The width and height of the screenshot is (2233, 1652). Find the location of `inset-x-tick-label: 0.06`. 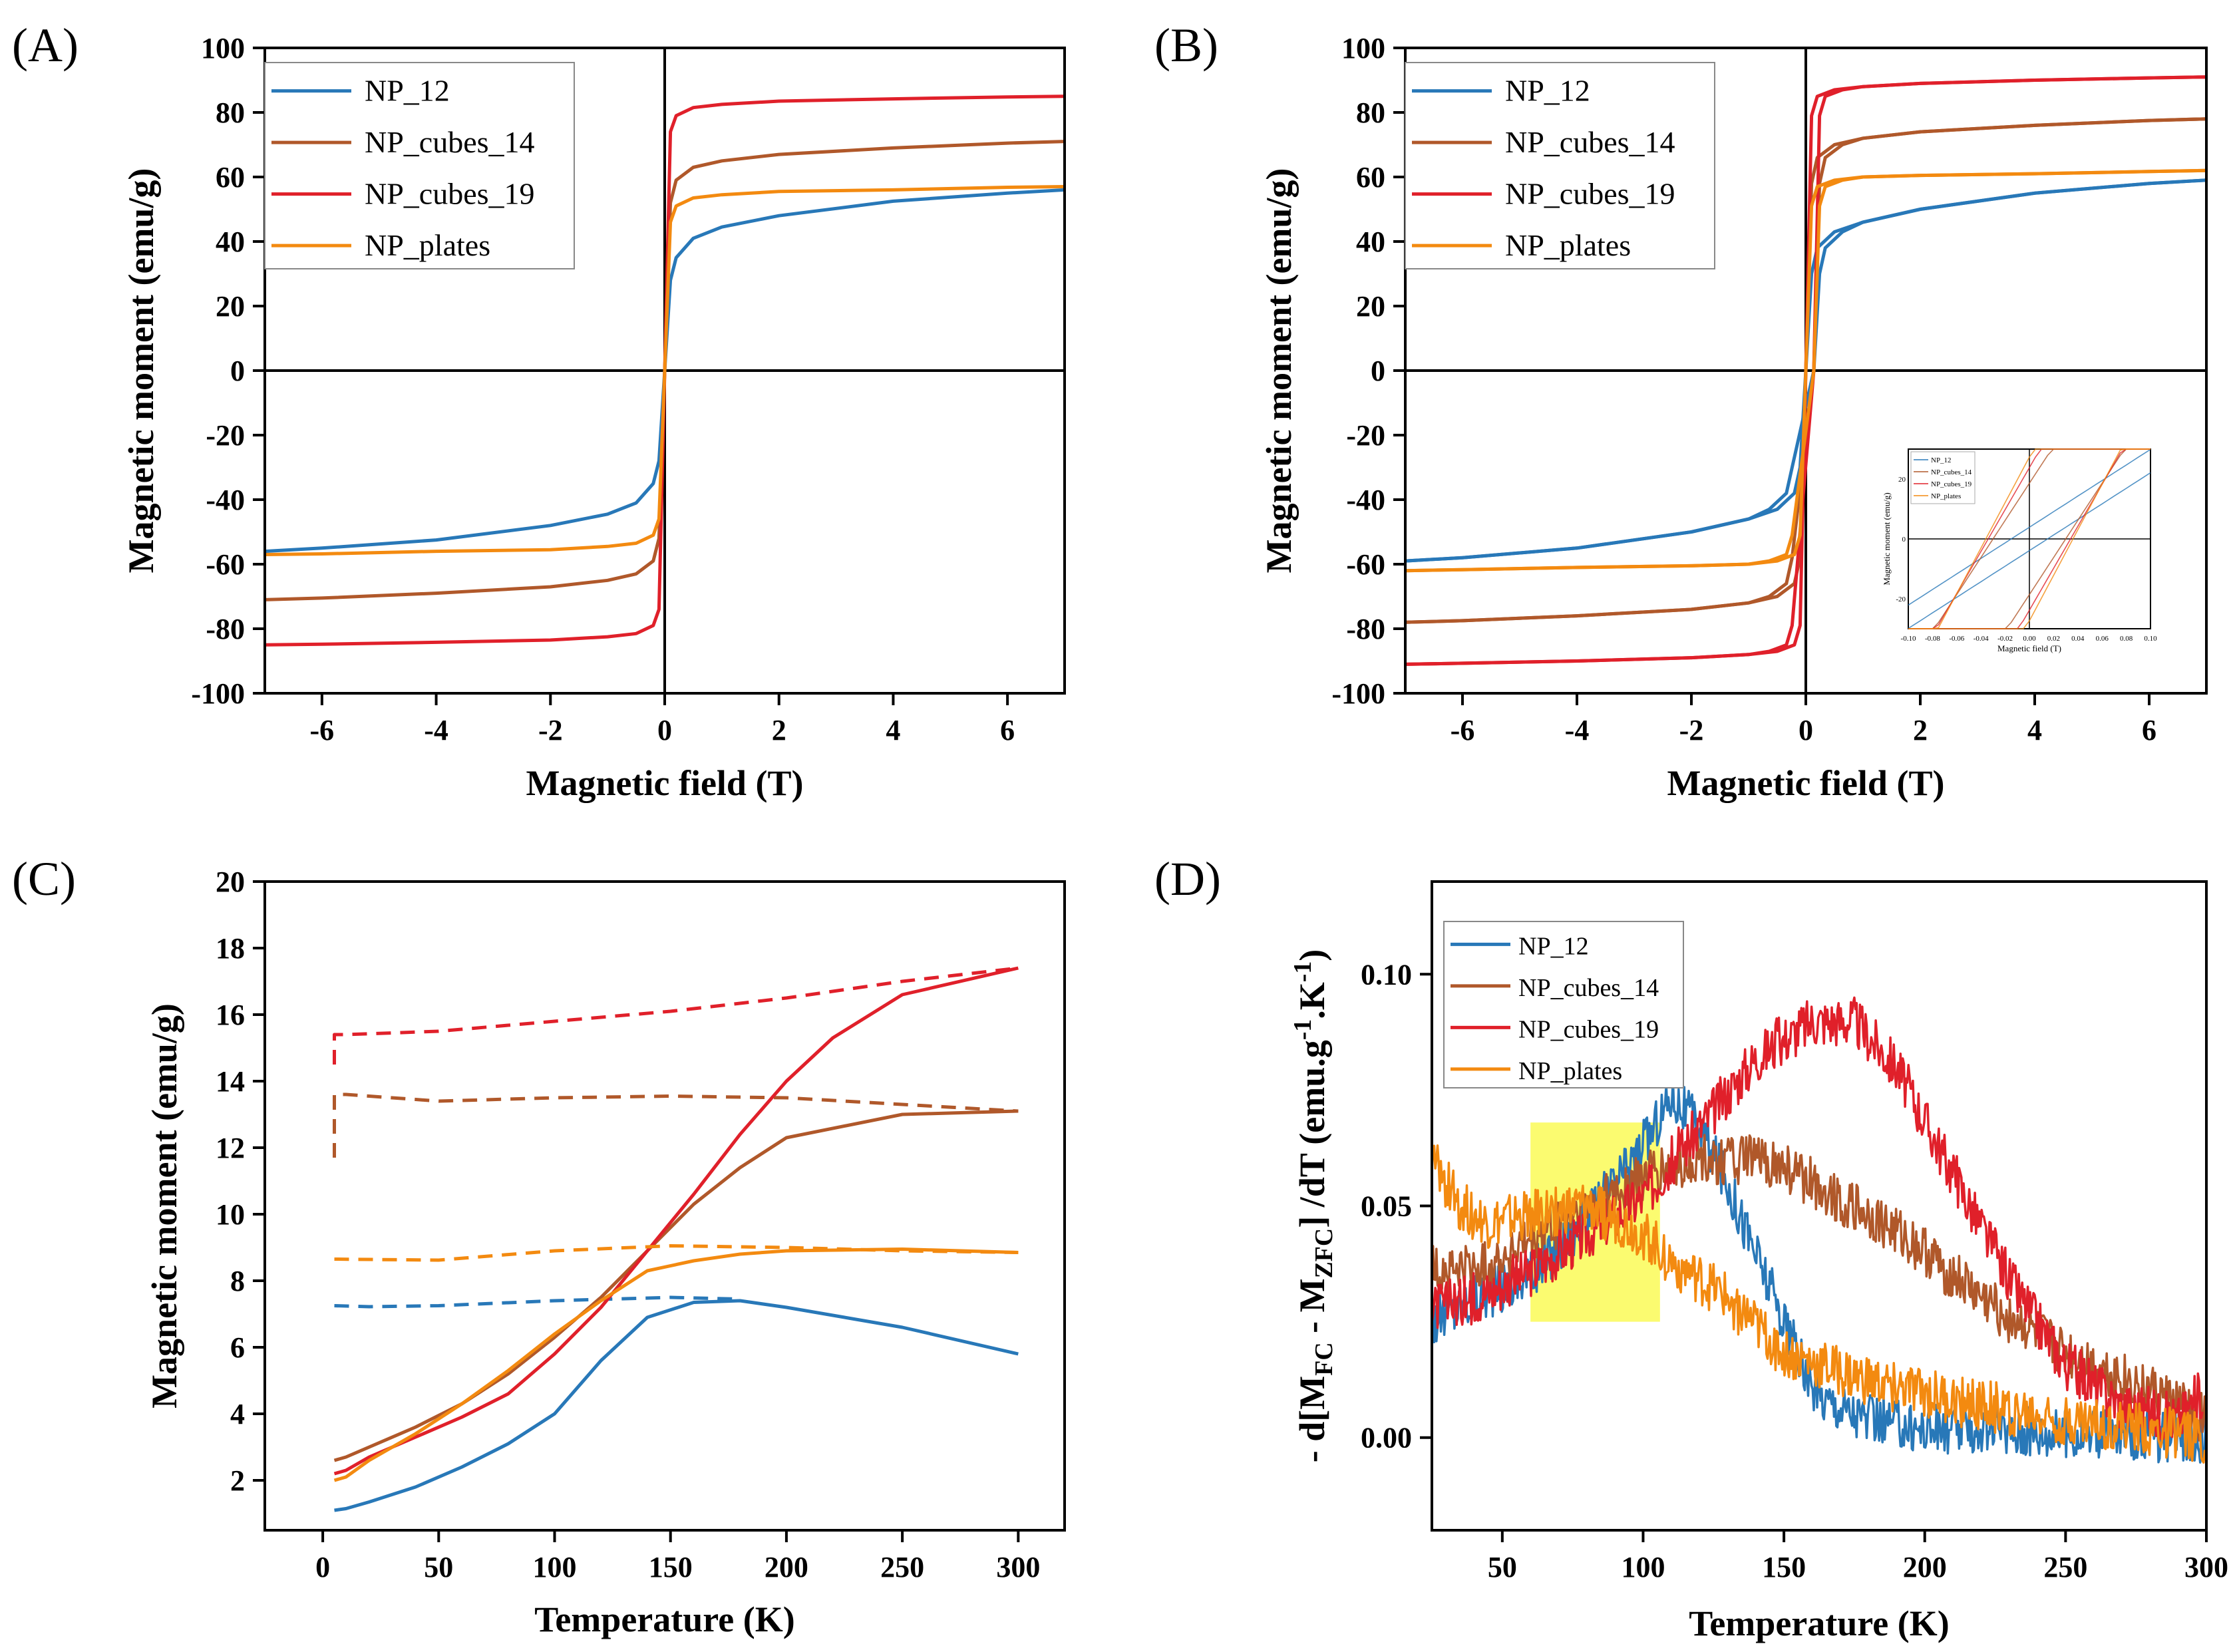

inset-x-tick-label: 0.06 is located at coordinates (2102, 639).